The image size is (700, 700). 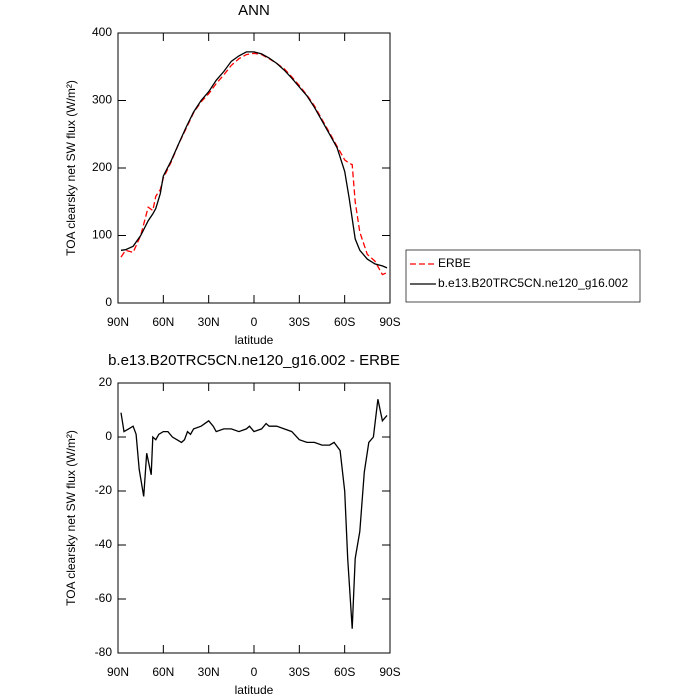 I want to click on y-tick-label: 20, so click(x=106, y=382).